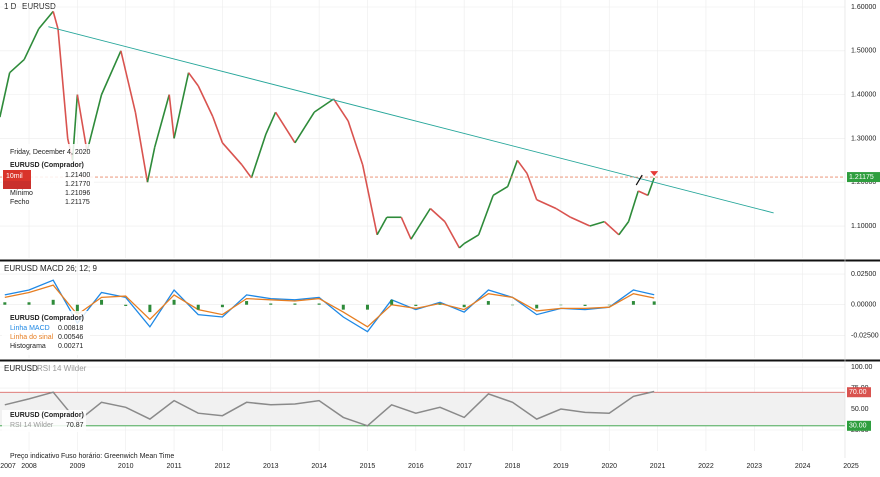 Image resolution: width=880 pixels, height=477 pixels. Describe the element at coordinates (863, 305) in the screenshot. I see `y-tick-label: 0.00000` at that location.